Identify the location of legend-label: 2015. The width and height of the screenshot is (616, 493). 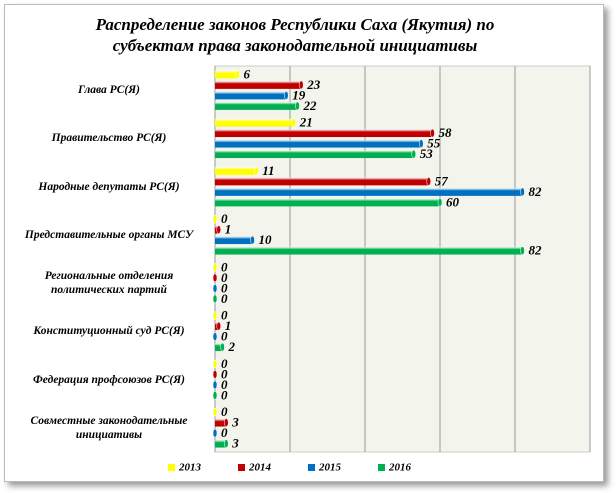
(330, 468).